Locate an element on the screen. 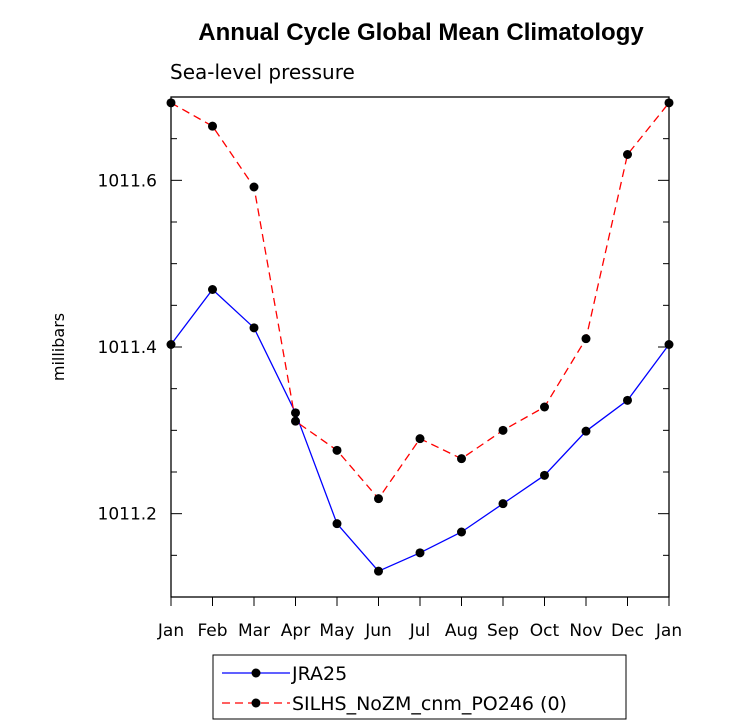 The width and height of the screenshot is (733, 727). y-tick-label: 1011.4 is located at coordinates (127, 348).